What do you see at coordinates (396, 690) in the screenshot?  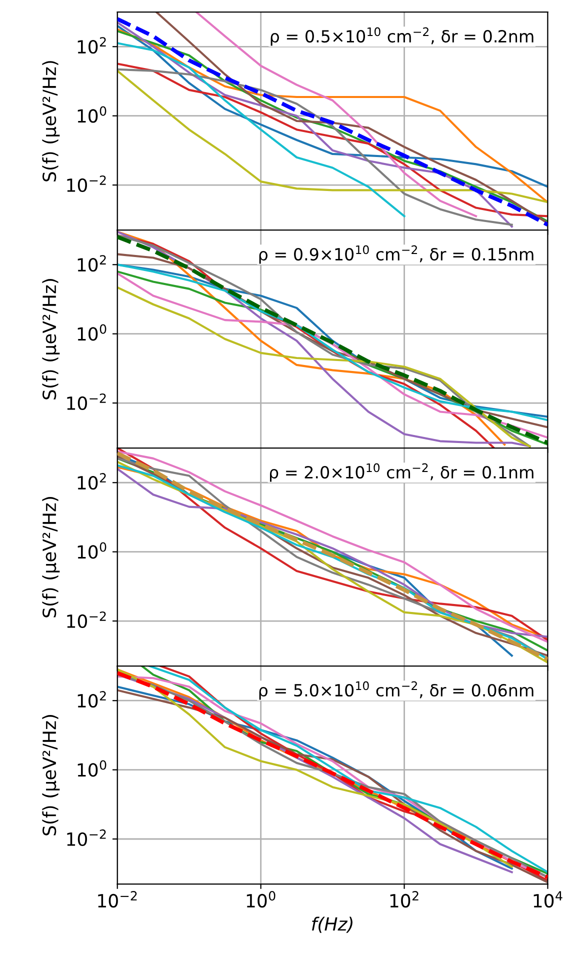 I see `annotation: ρ = 5.0×10$^{10}$ cm$^{−2}$, δr = 0.06nm` at bounding box center [396, 690].